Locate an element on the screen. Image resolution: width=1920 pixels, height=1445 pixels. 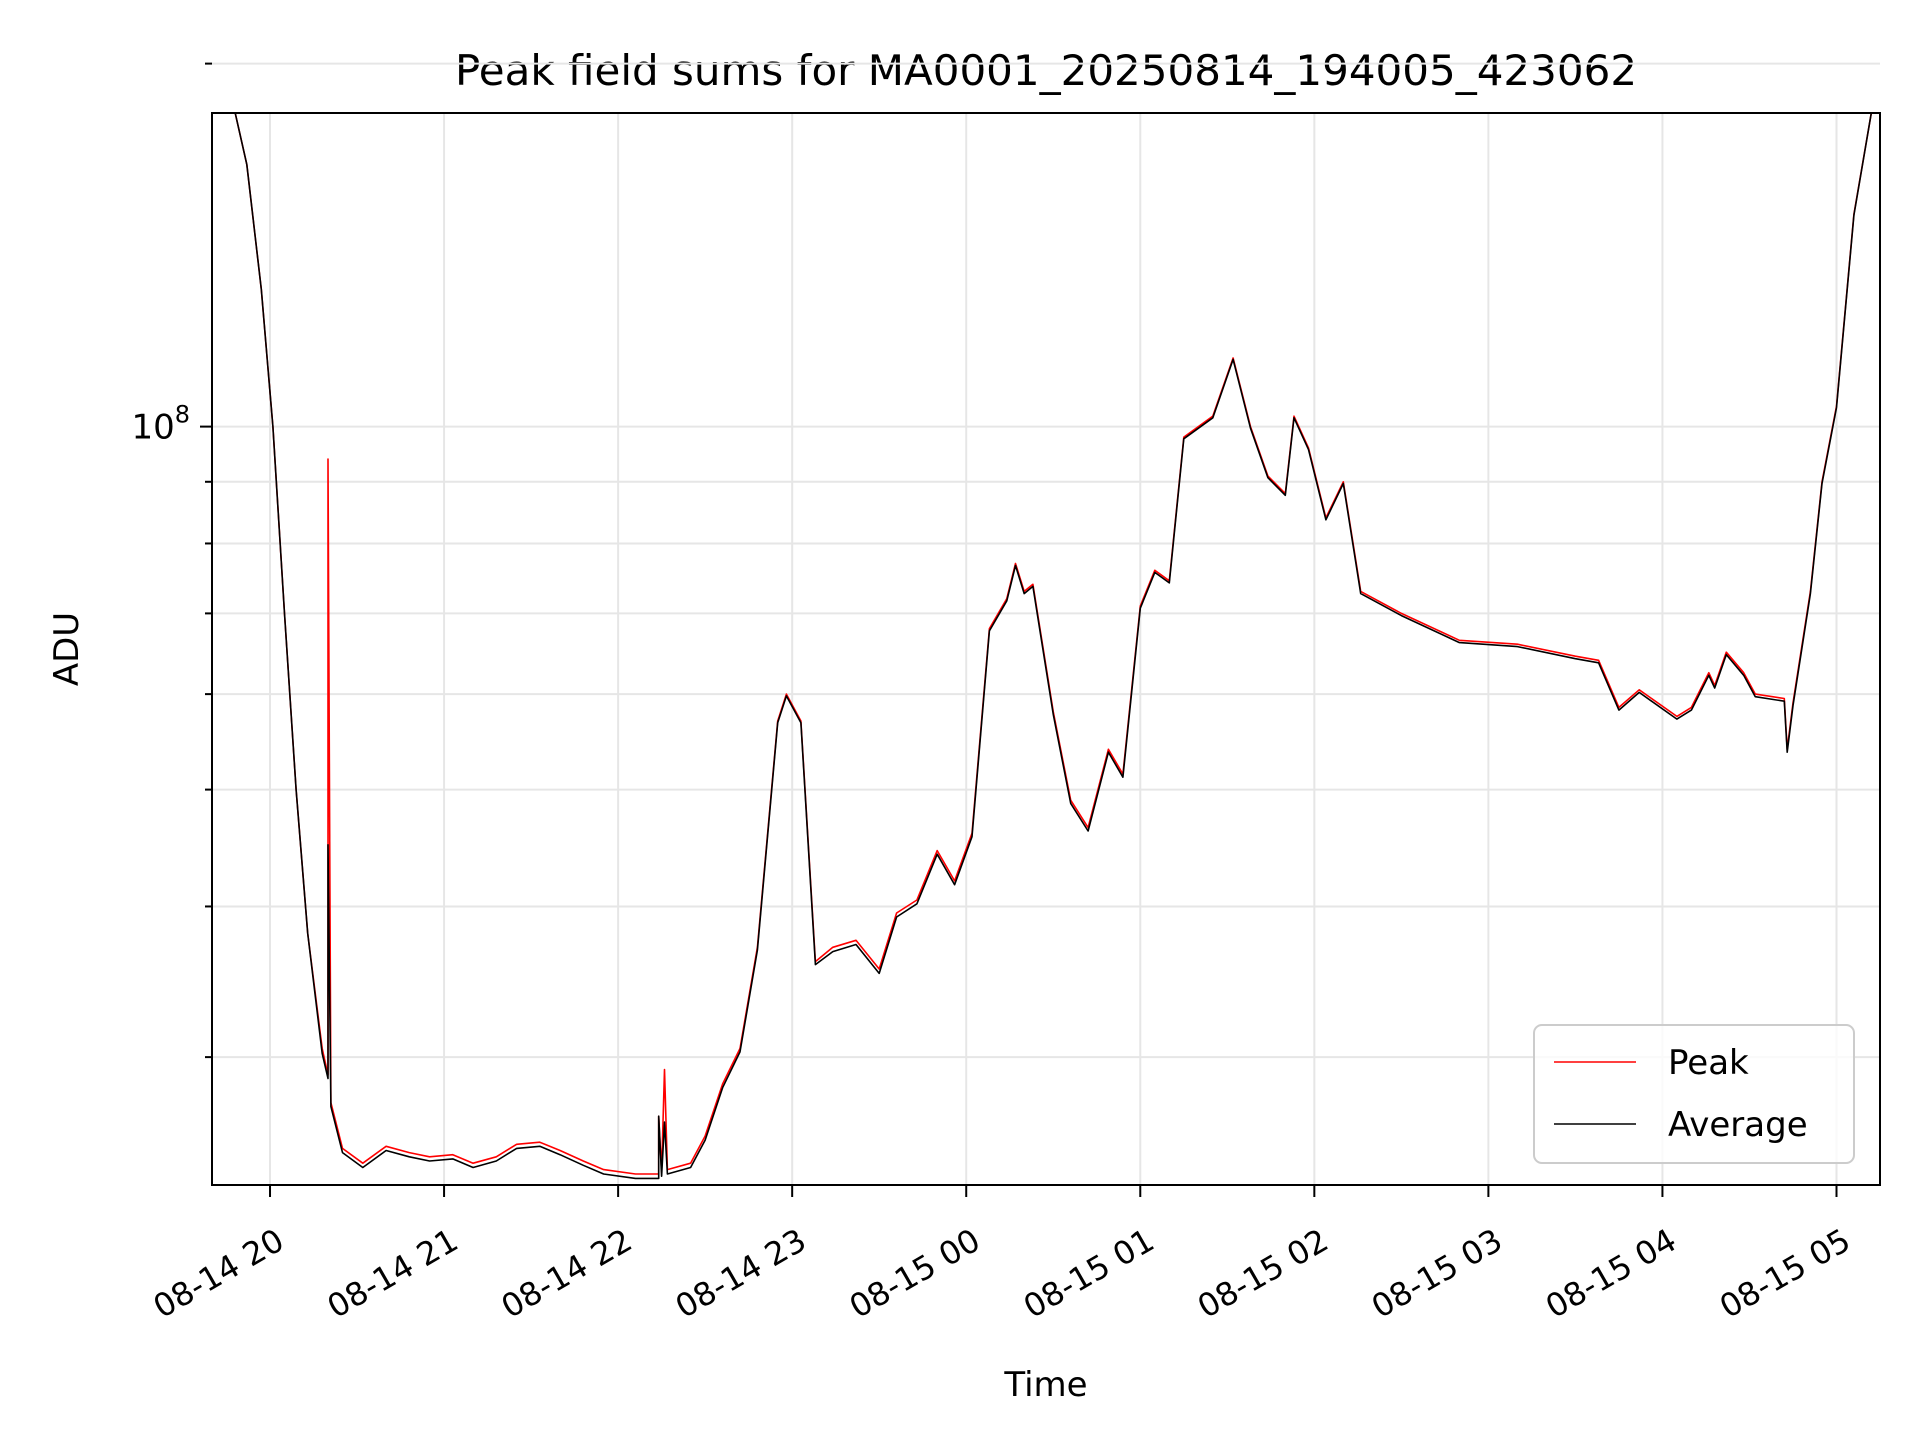
legend: Peak Average is located at coordinates (1694, 1094).